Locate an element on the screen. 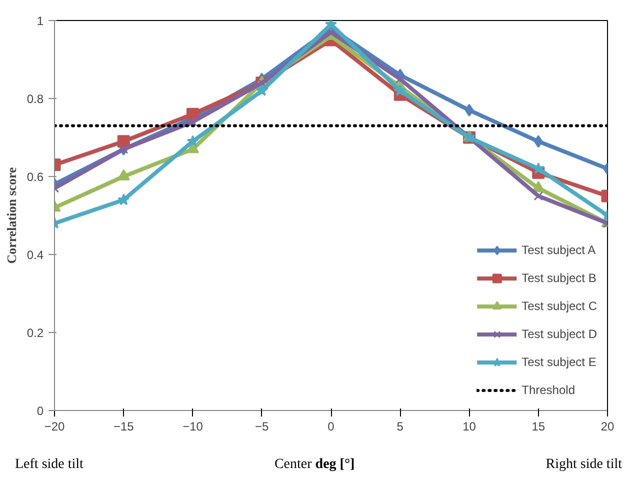 The image size is (637, 486). x-tick-label: −10 is located at coordinates (193, 427).